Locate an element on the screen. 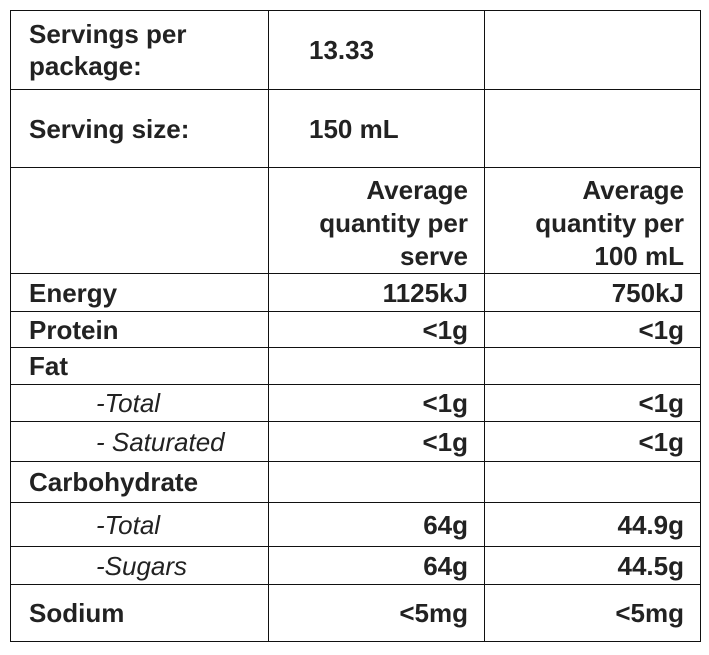 Image resolution: width=709 pixels, height=655 pixels. table-row: Serving size: 150 mL is located at coordinates (355, 128).